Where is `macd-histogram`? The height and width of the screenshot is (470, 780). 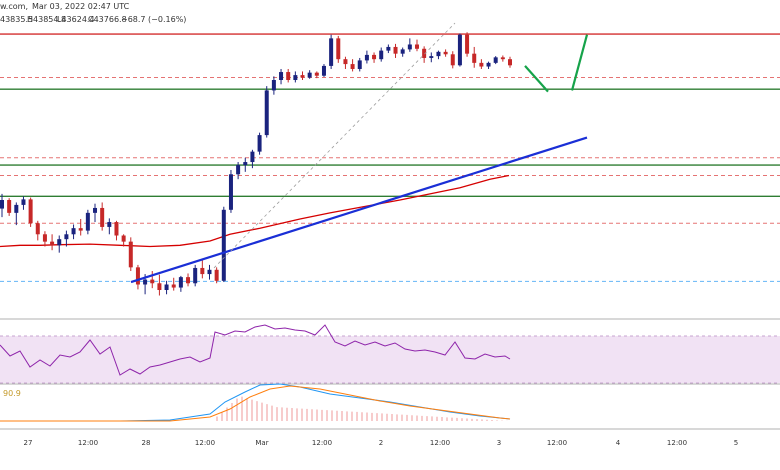
macd-histogram is located at coordinates (362, 408).